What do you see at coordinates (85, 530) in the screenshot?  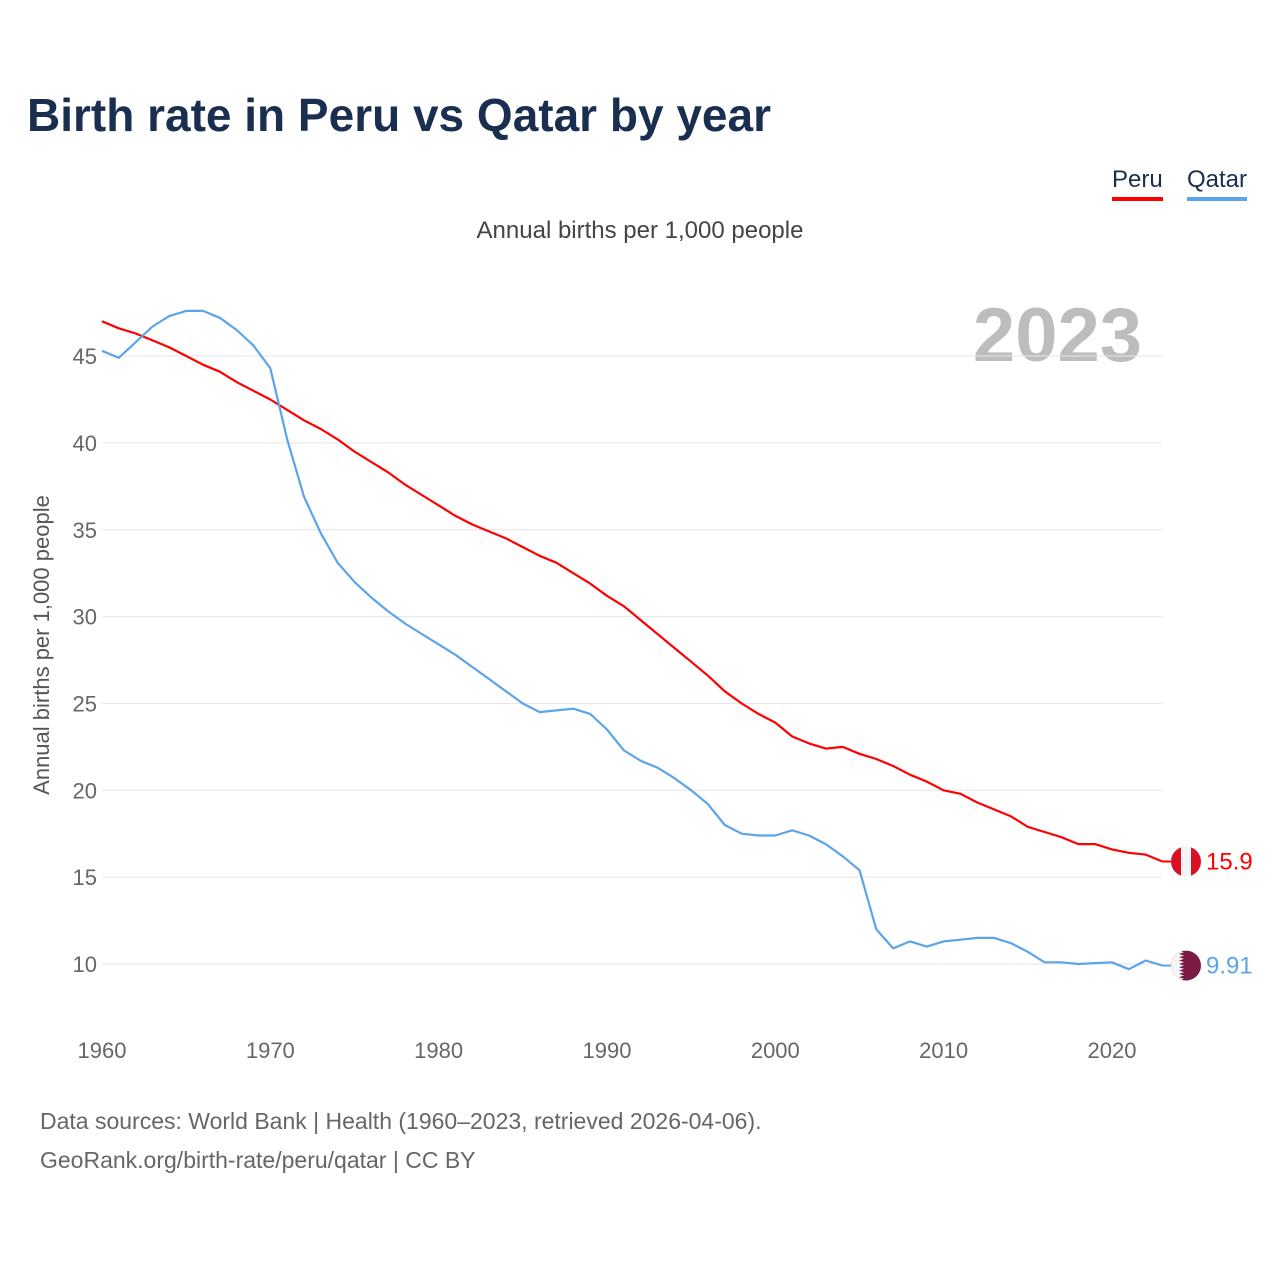 I see `y-tick-label: 35` at bounding box center [85, 530].